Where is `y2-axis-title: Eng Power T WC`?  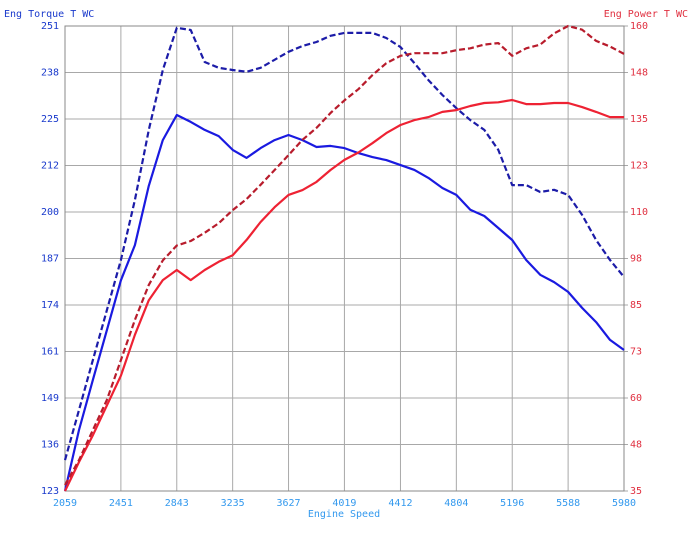 y2-axis-title: Eng Power T WC is located at coordinates (646, 14).